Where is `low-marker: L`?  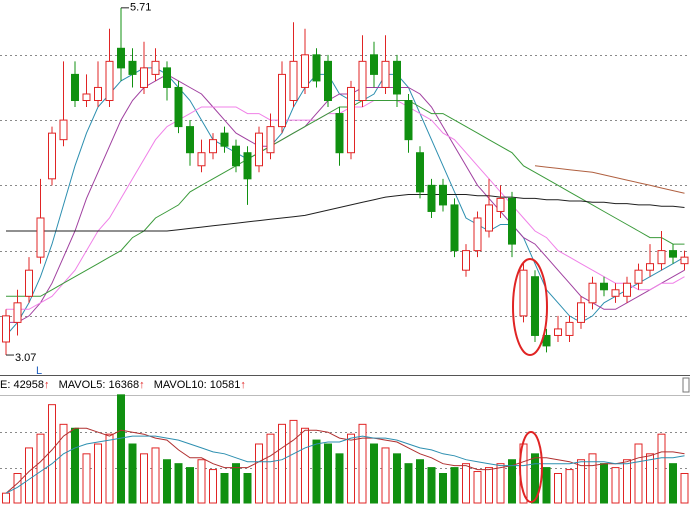
low-marker: L is located at coordinates (39, 371).